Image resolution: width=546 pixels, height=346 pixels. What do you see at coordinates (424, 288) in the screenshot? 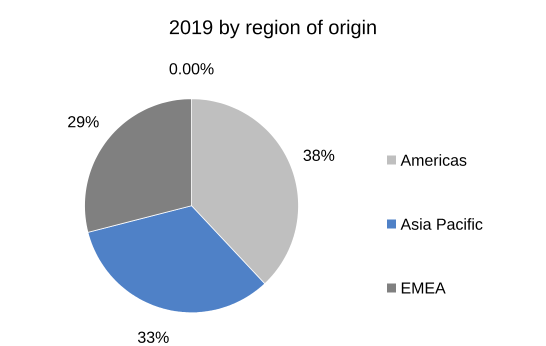
I see `legend-label: EMEA` at bounding box center [424, 288].